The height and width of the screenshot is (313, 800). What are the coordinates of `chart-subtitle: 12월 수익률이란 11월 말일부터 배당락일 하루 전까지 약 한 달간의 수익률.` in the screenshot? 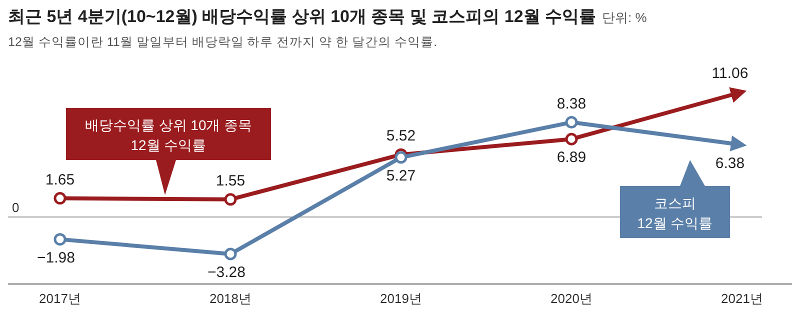 It's located at (223, 42).